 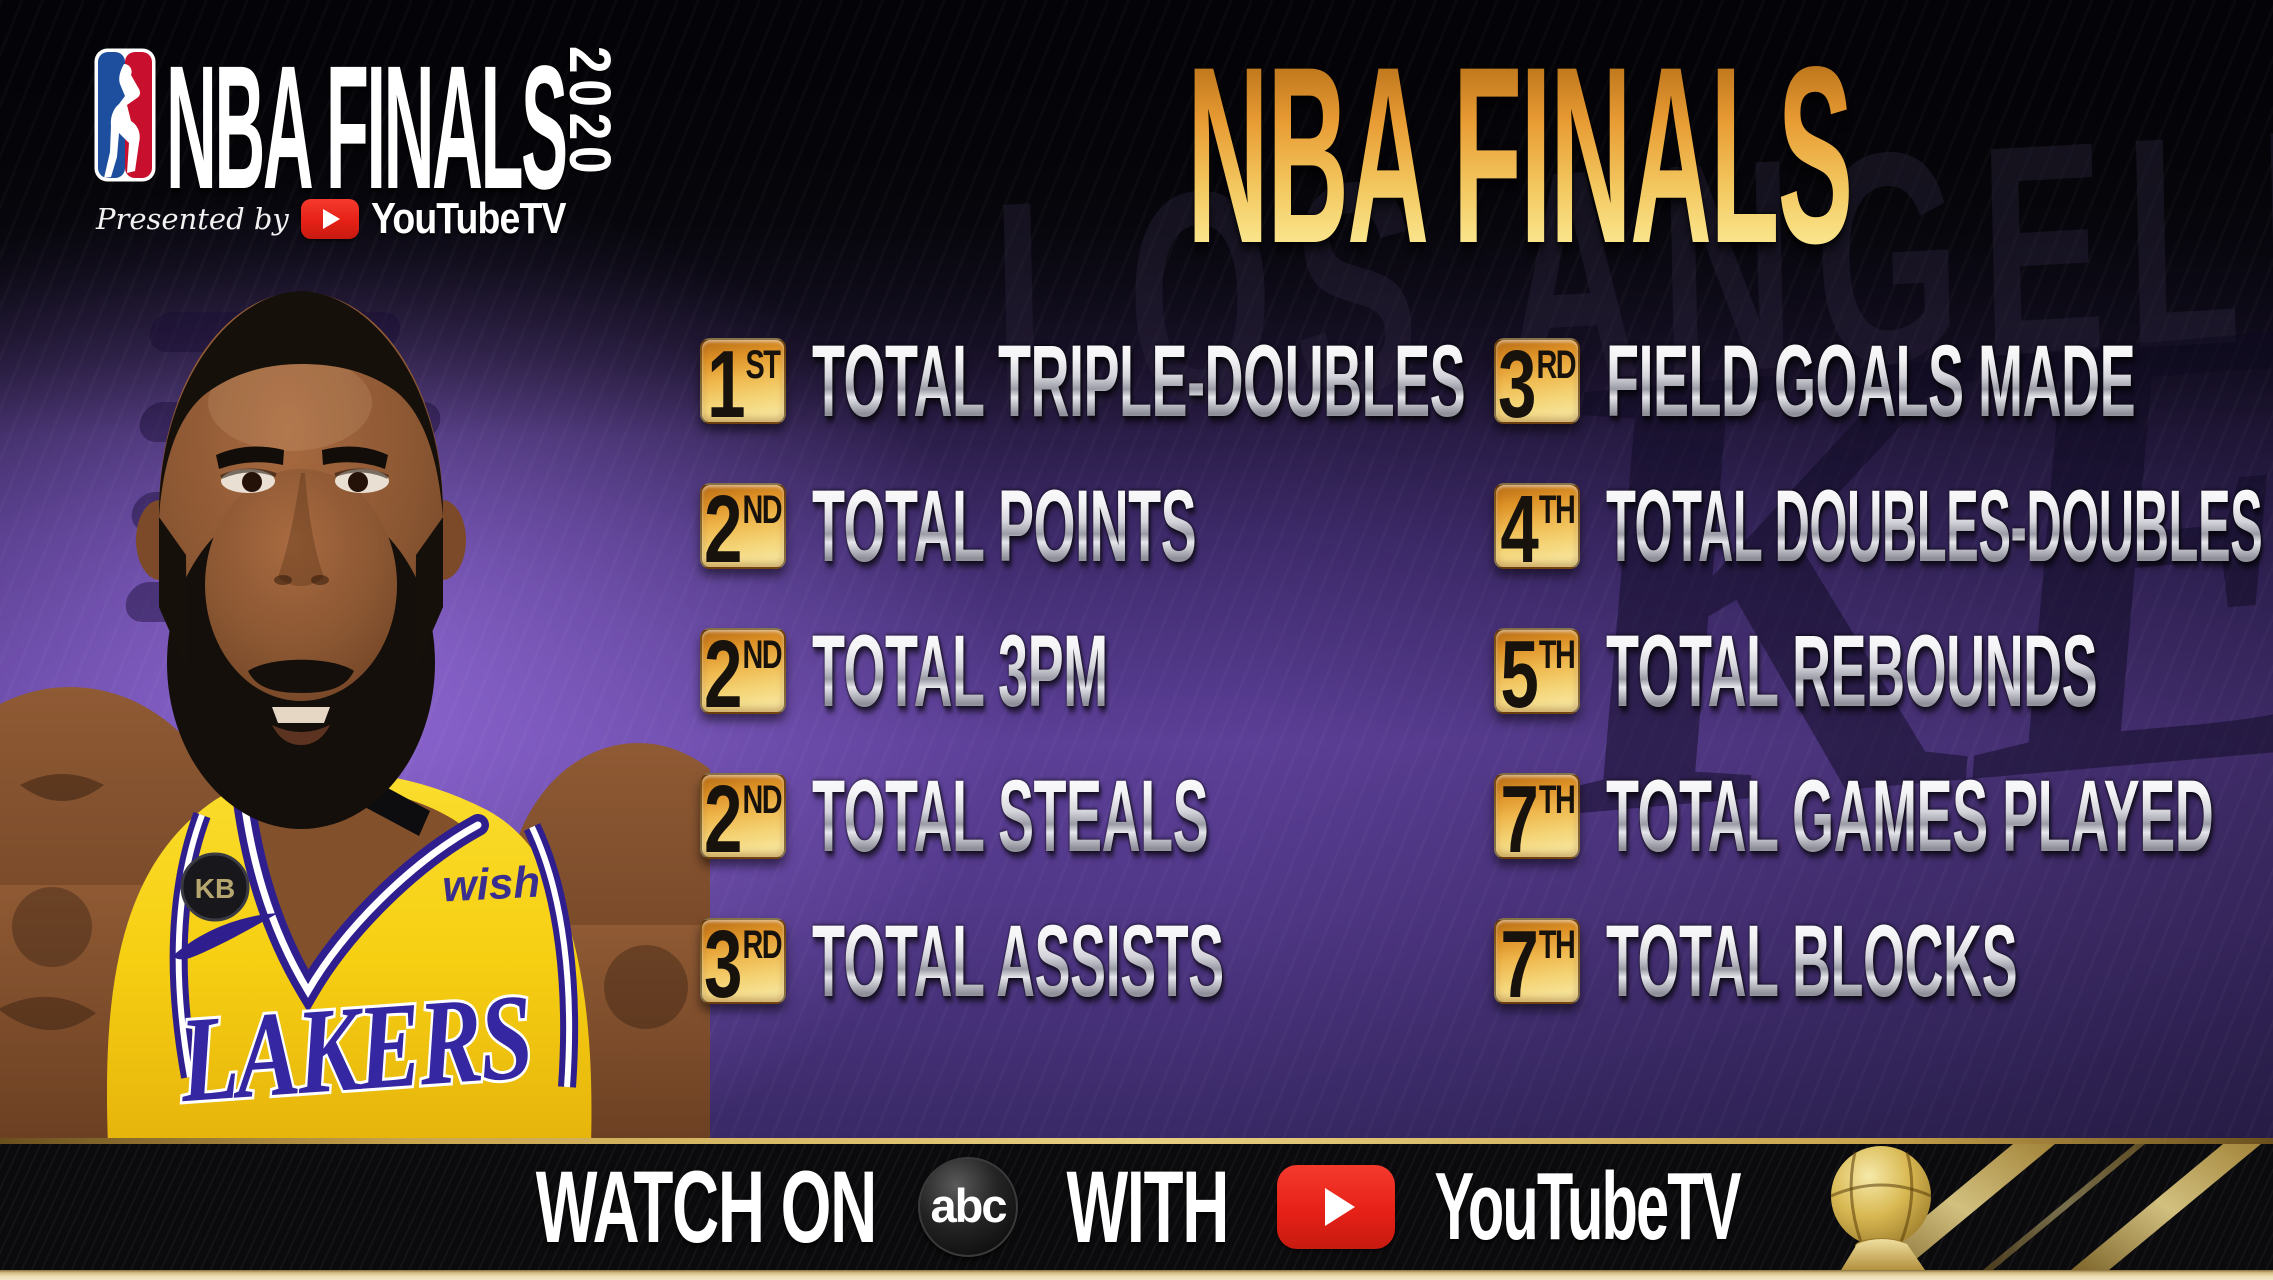 What do you see at coordinates (1010, 816) in the screenshot?
I see `milestone-label: TOTAL STEALS` at bounding box center [1010, 816].